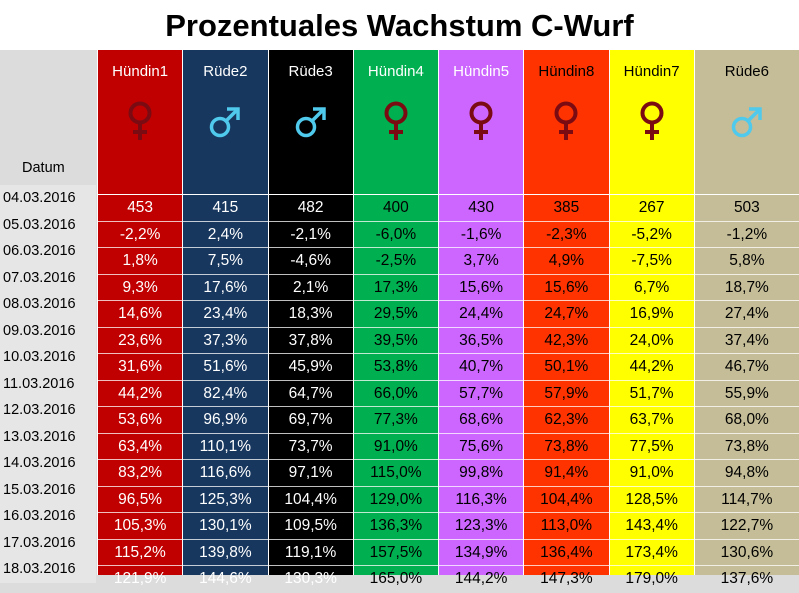  What do you see at coordinates (48, 251) in the screenshot?
I see `date-label: 06.03.2016` at bounding box center [48, 251].